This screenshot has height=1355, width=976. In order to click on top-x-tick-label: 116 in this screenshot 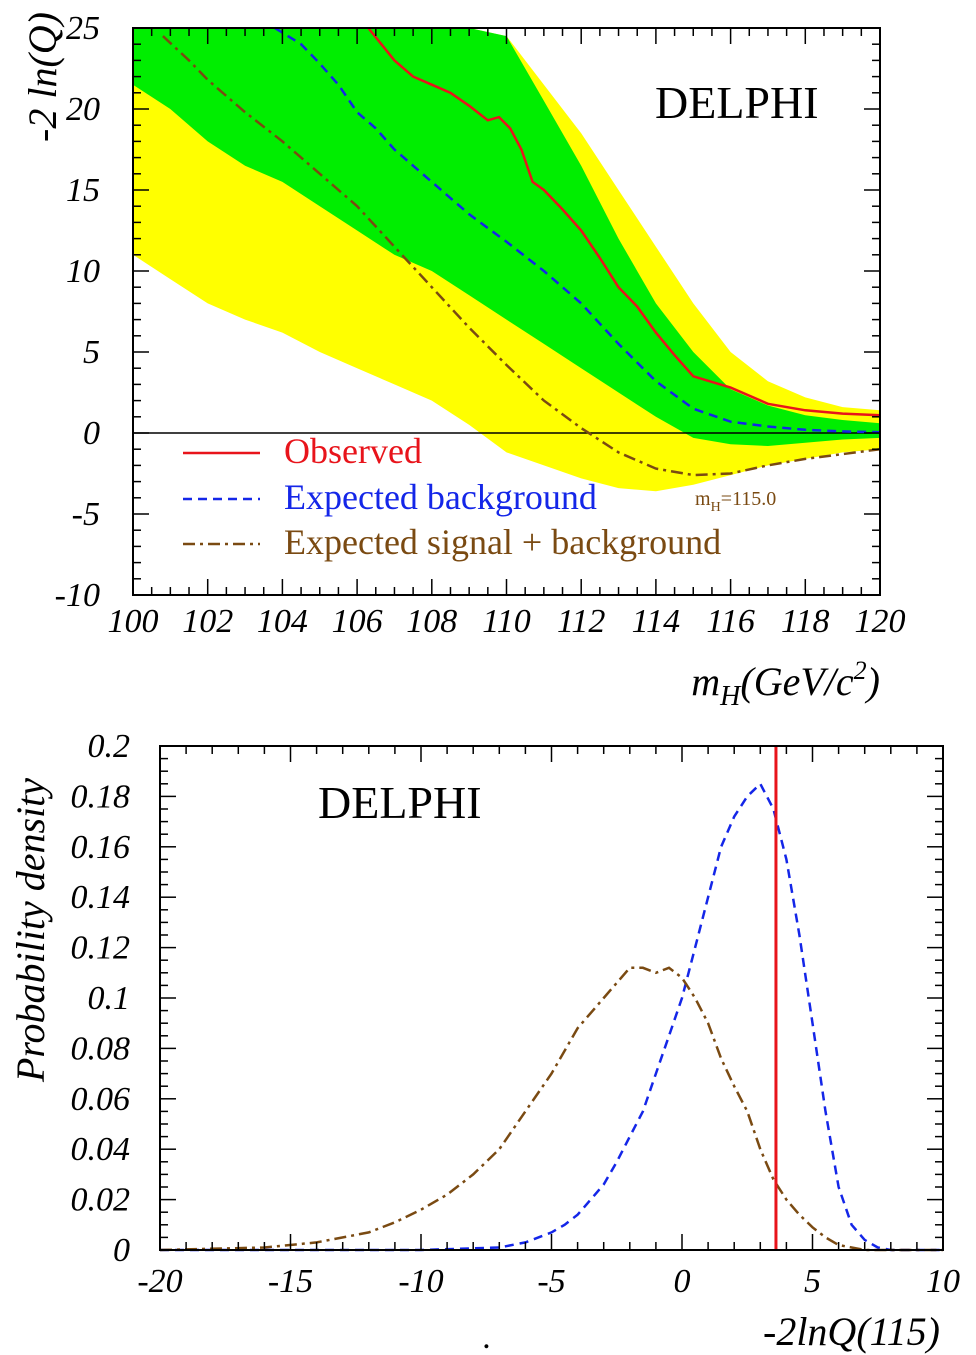, I will do `click(730, 621)`.